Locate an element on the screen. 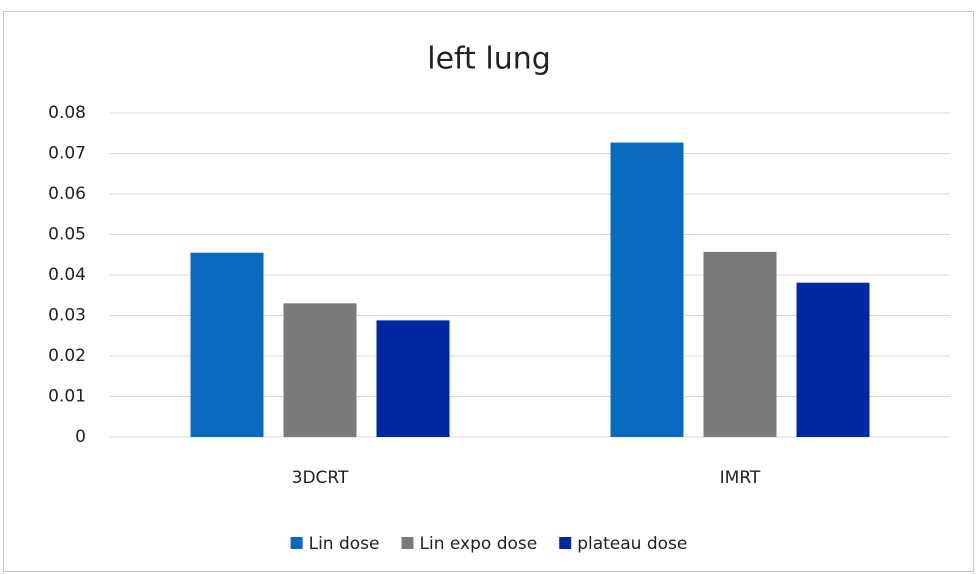 The height and width of the screenshot is (574, 978). legend-label: plateau dose is located at coordinates (632, 544).